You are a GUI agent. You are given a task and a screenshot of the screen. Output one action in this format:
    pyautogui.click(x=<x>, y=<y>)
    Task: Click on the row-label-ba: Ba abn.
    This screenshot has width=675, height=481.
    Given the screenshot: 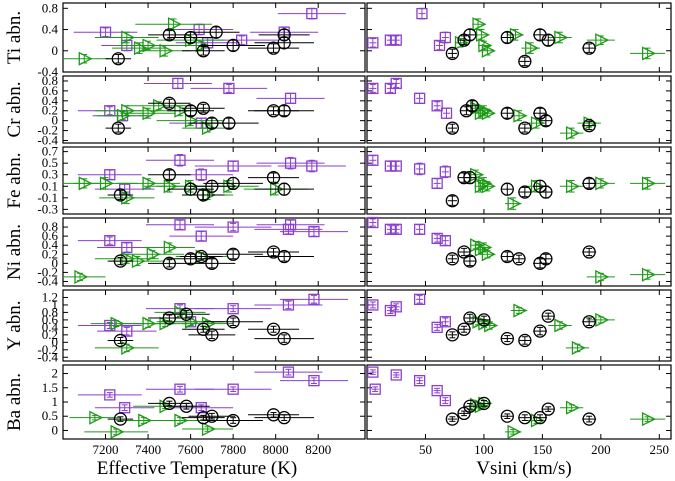 What is the action you would take?
    pyautogui.click(x=14, y=402)
    